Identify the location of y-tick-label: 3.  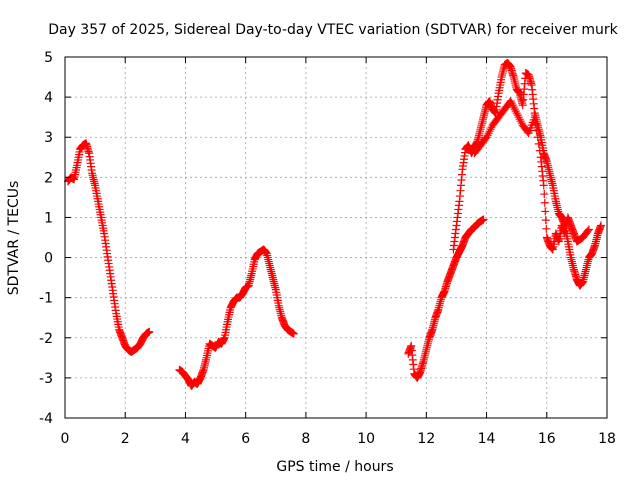
(48, 138).